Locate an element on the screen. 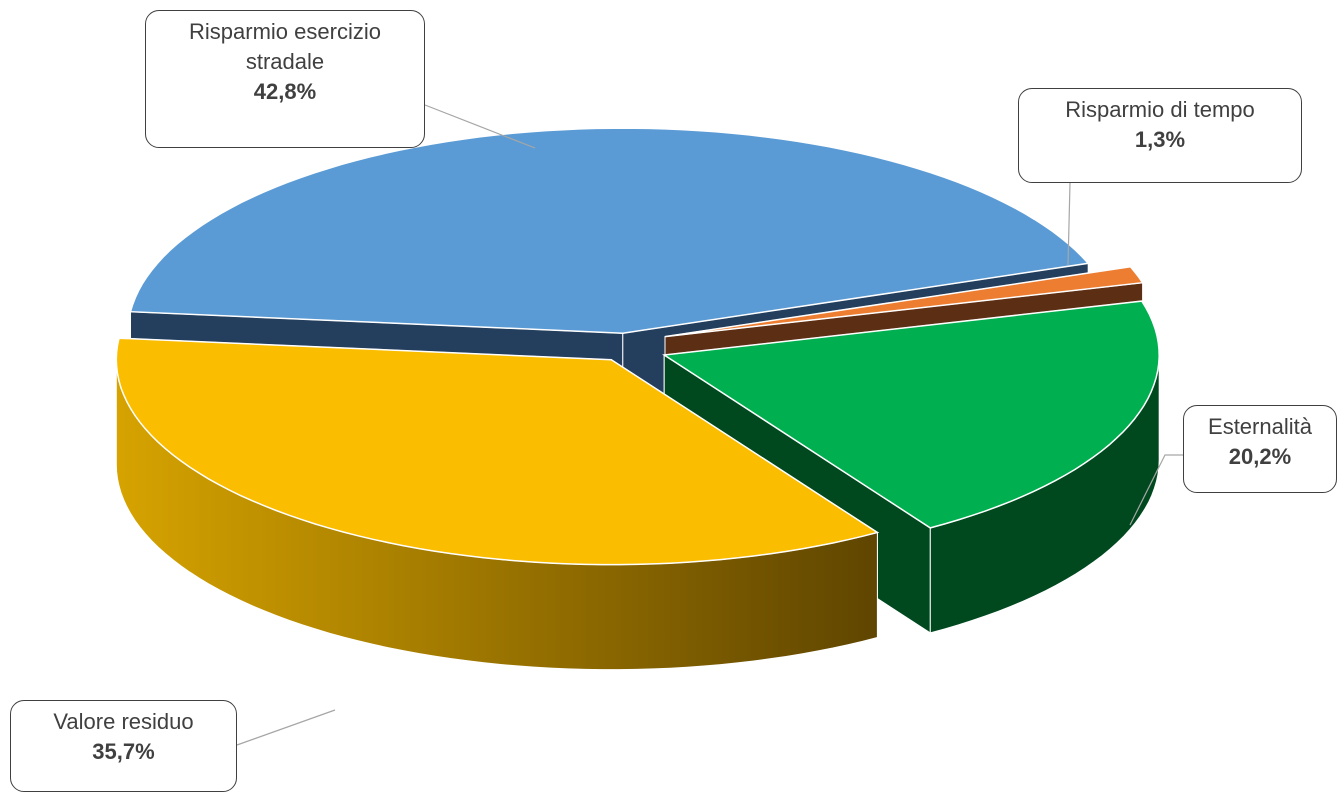 The width and height of the screenshot is (1337, 794). label-value: 35,7% is located at coordinates (123, 751).